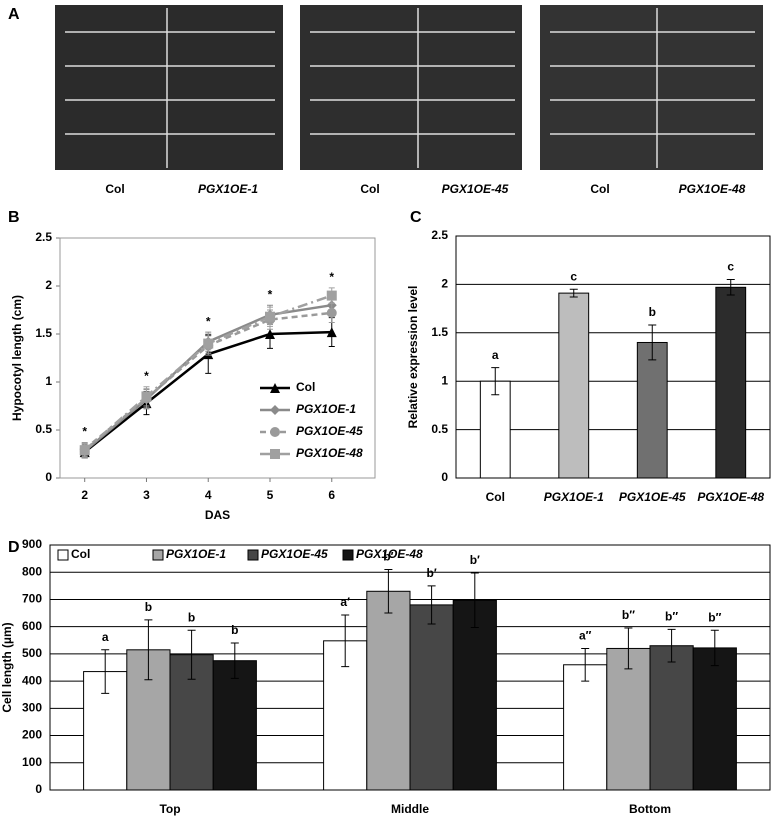 This screenshot has width=774, height=818. Describe the element at coordinates (14, 217) in the screenshot. I see `panel-label: B` at that location.